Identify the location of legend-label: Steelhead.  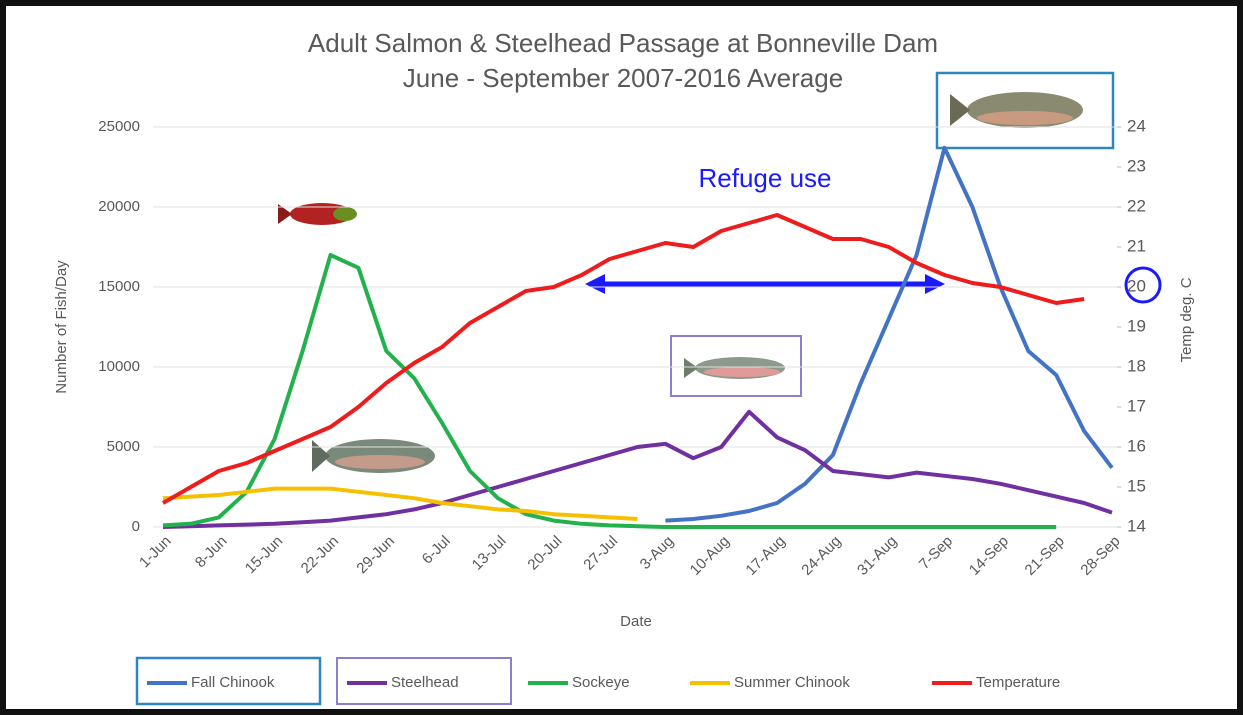
(425, 682).